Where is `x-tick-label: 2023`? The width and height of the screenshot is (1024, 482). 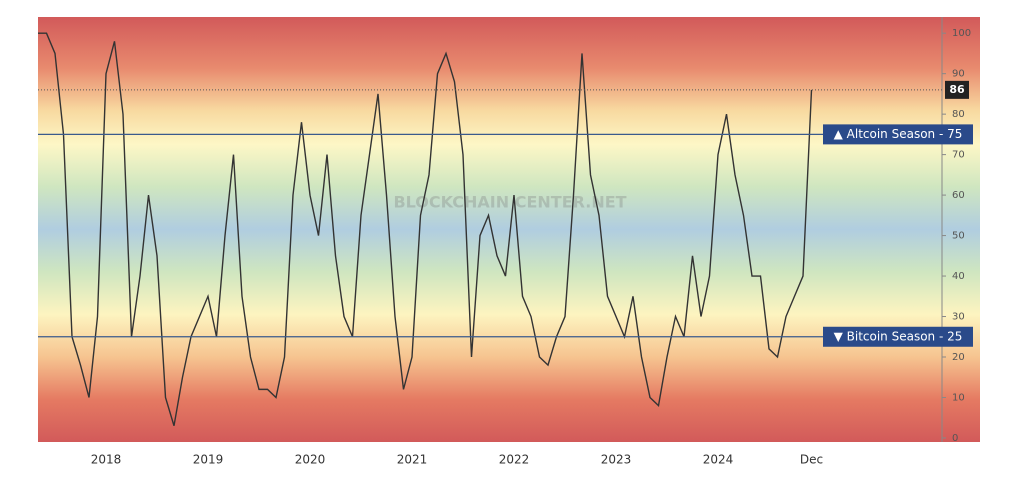
x-tick-label: 2023 is located at coordinates (616, 460).